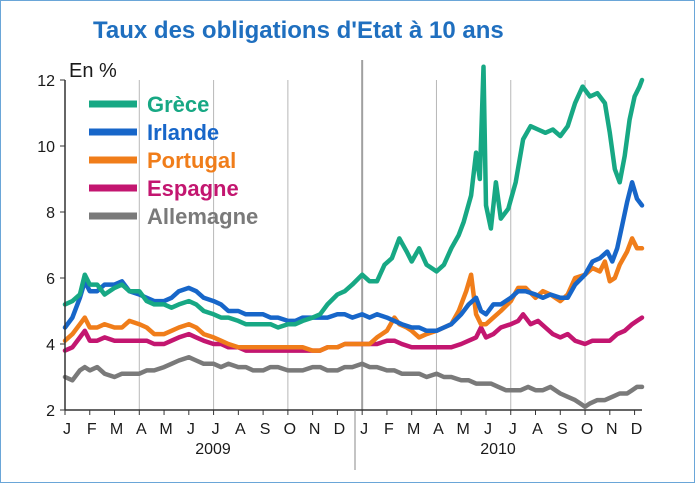 This screenshot has height=483, width=695. Describe the element at coordinates (298, 30) in the screenshot. I see `chart-title: Taux des obligations d'Etat à 10 ans` at that location.